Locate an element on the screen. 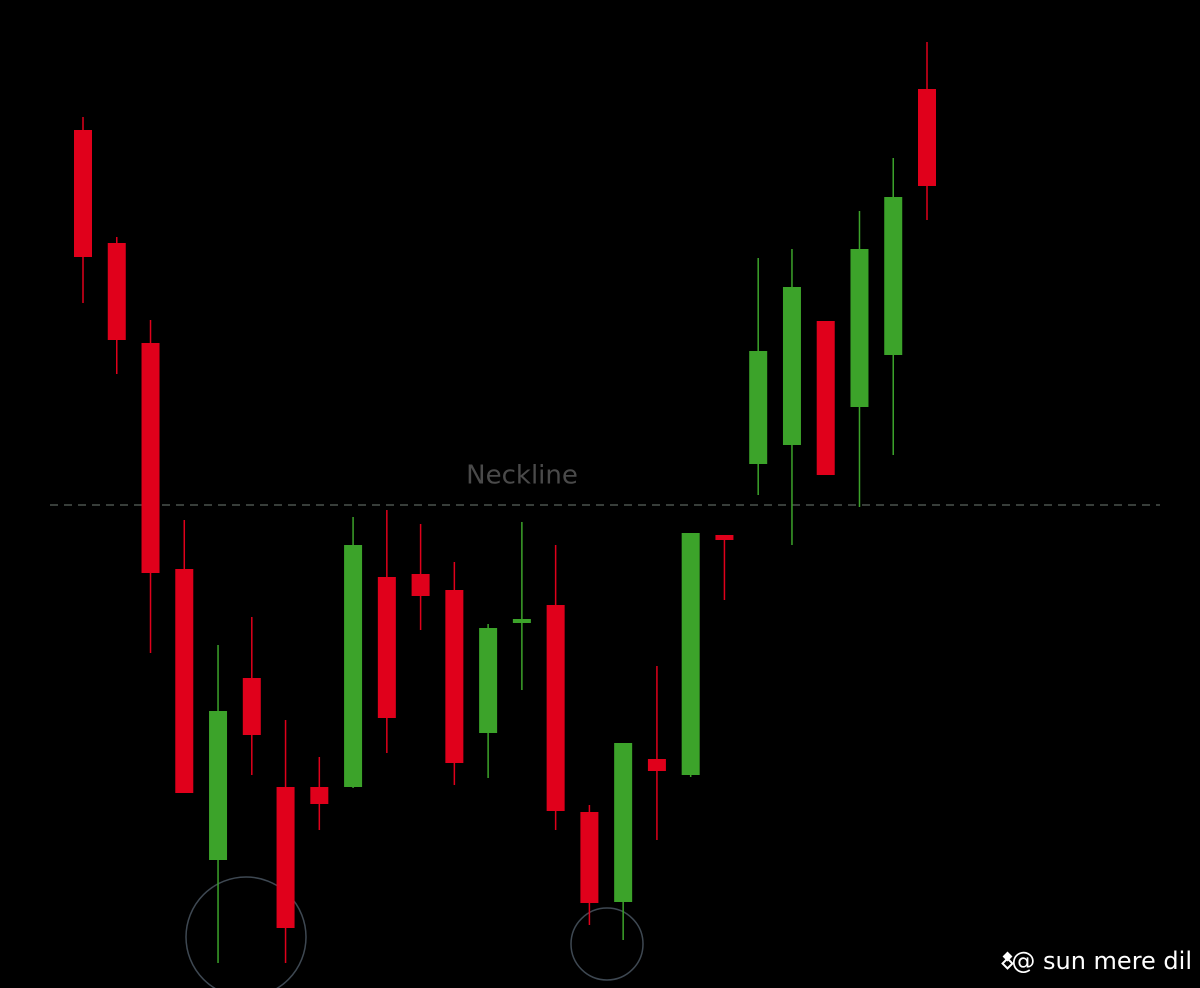 This screenshot has height=988, width=1200. annotation: Neckline is located at coordinates (522, 476).